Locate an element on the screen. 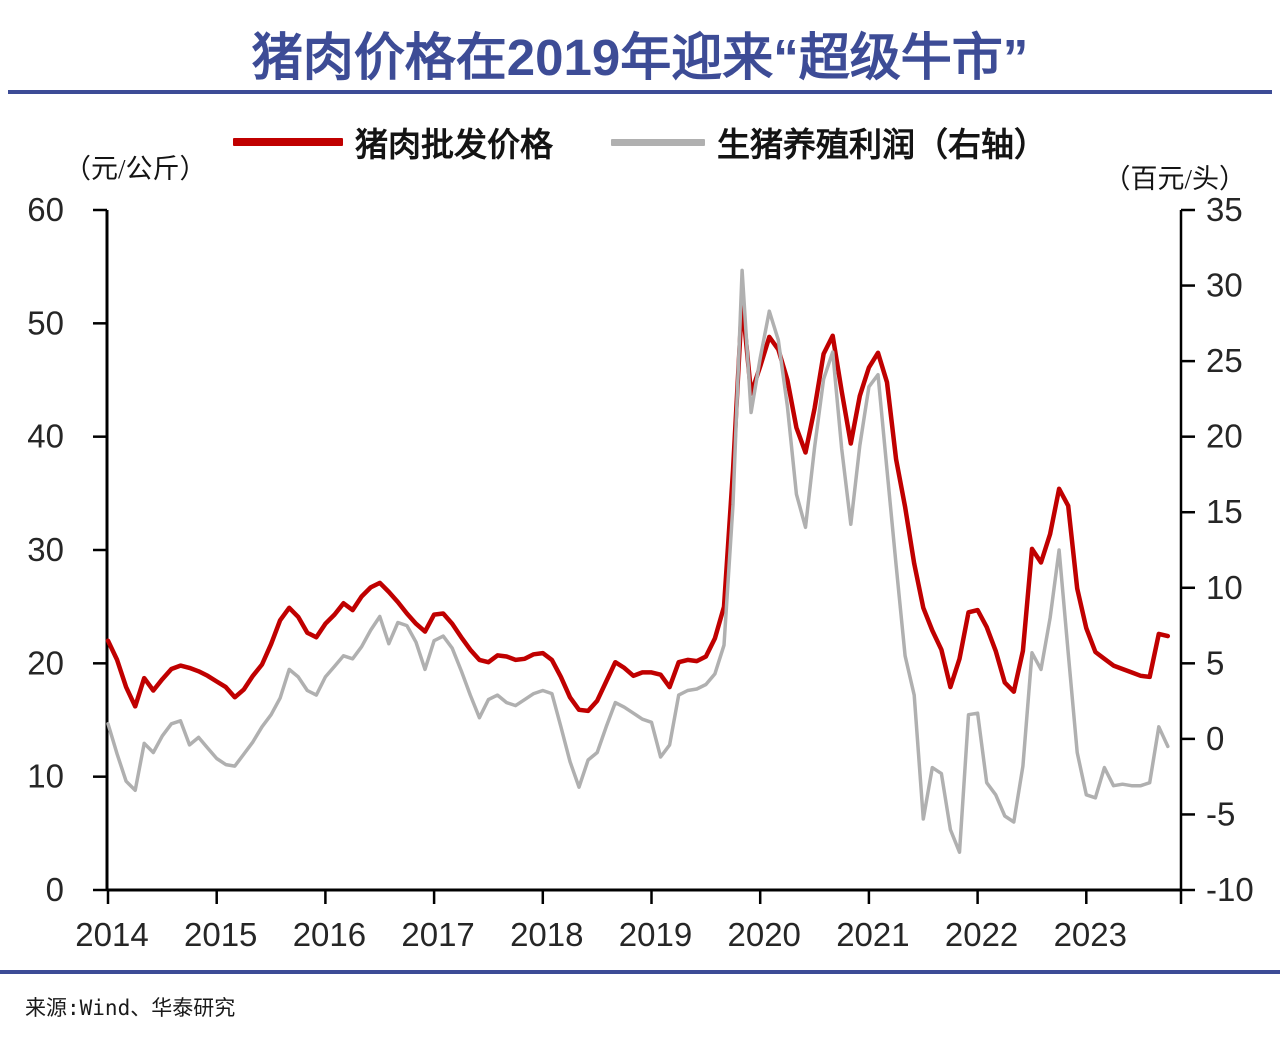 Image resolution: width=1280 pixels, height=1047 pixels. right-axis-tick-label: 30 is located at coordinates (1224, 285).